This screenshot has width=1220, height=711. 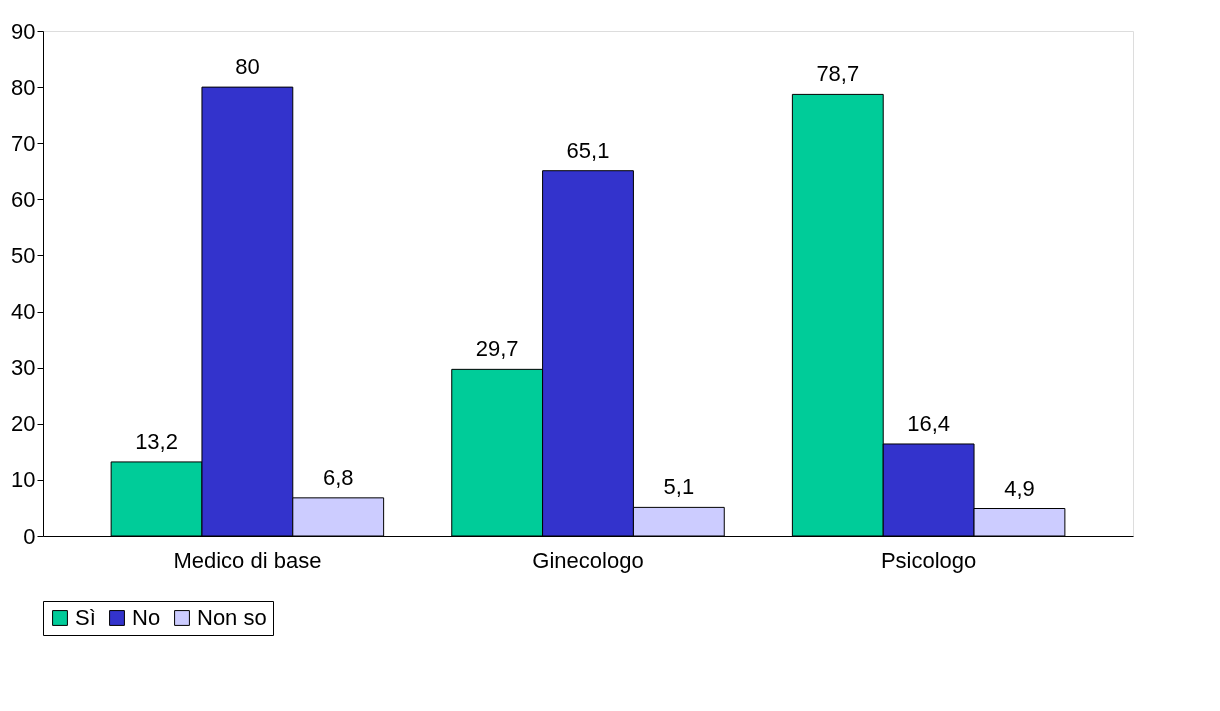 I want to click on y-tick-label: 50, so click(x=23, y=255).